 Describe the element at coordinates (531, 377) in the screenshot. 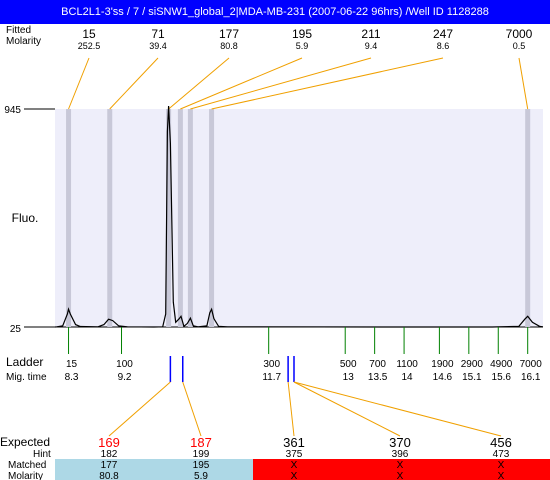

I see `ladder-mig-time: 16.1` at that location.